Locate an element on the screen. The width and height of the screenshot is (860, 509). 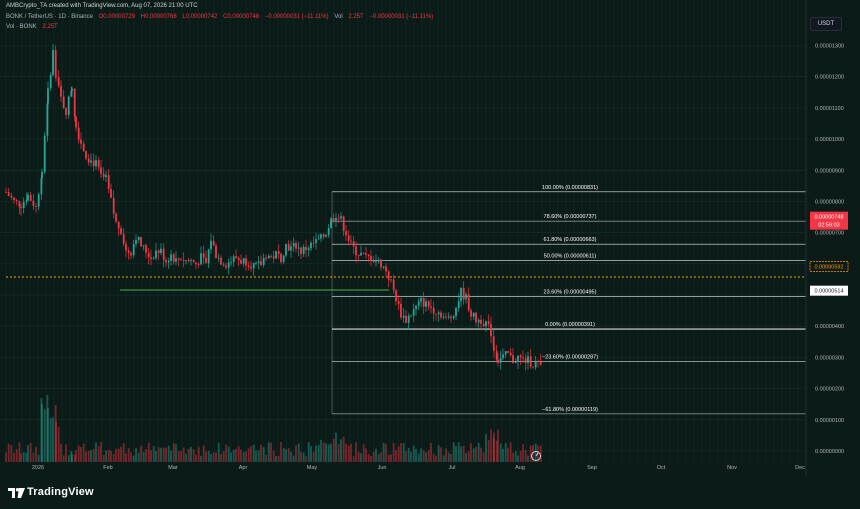
symbol-name: BONK / TetherUS · 1D · Binance is located at coordinates (49, 17).